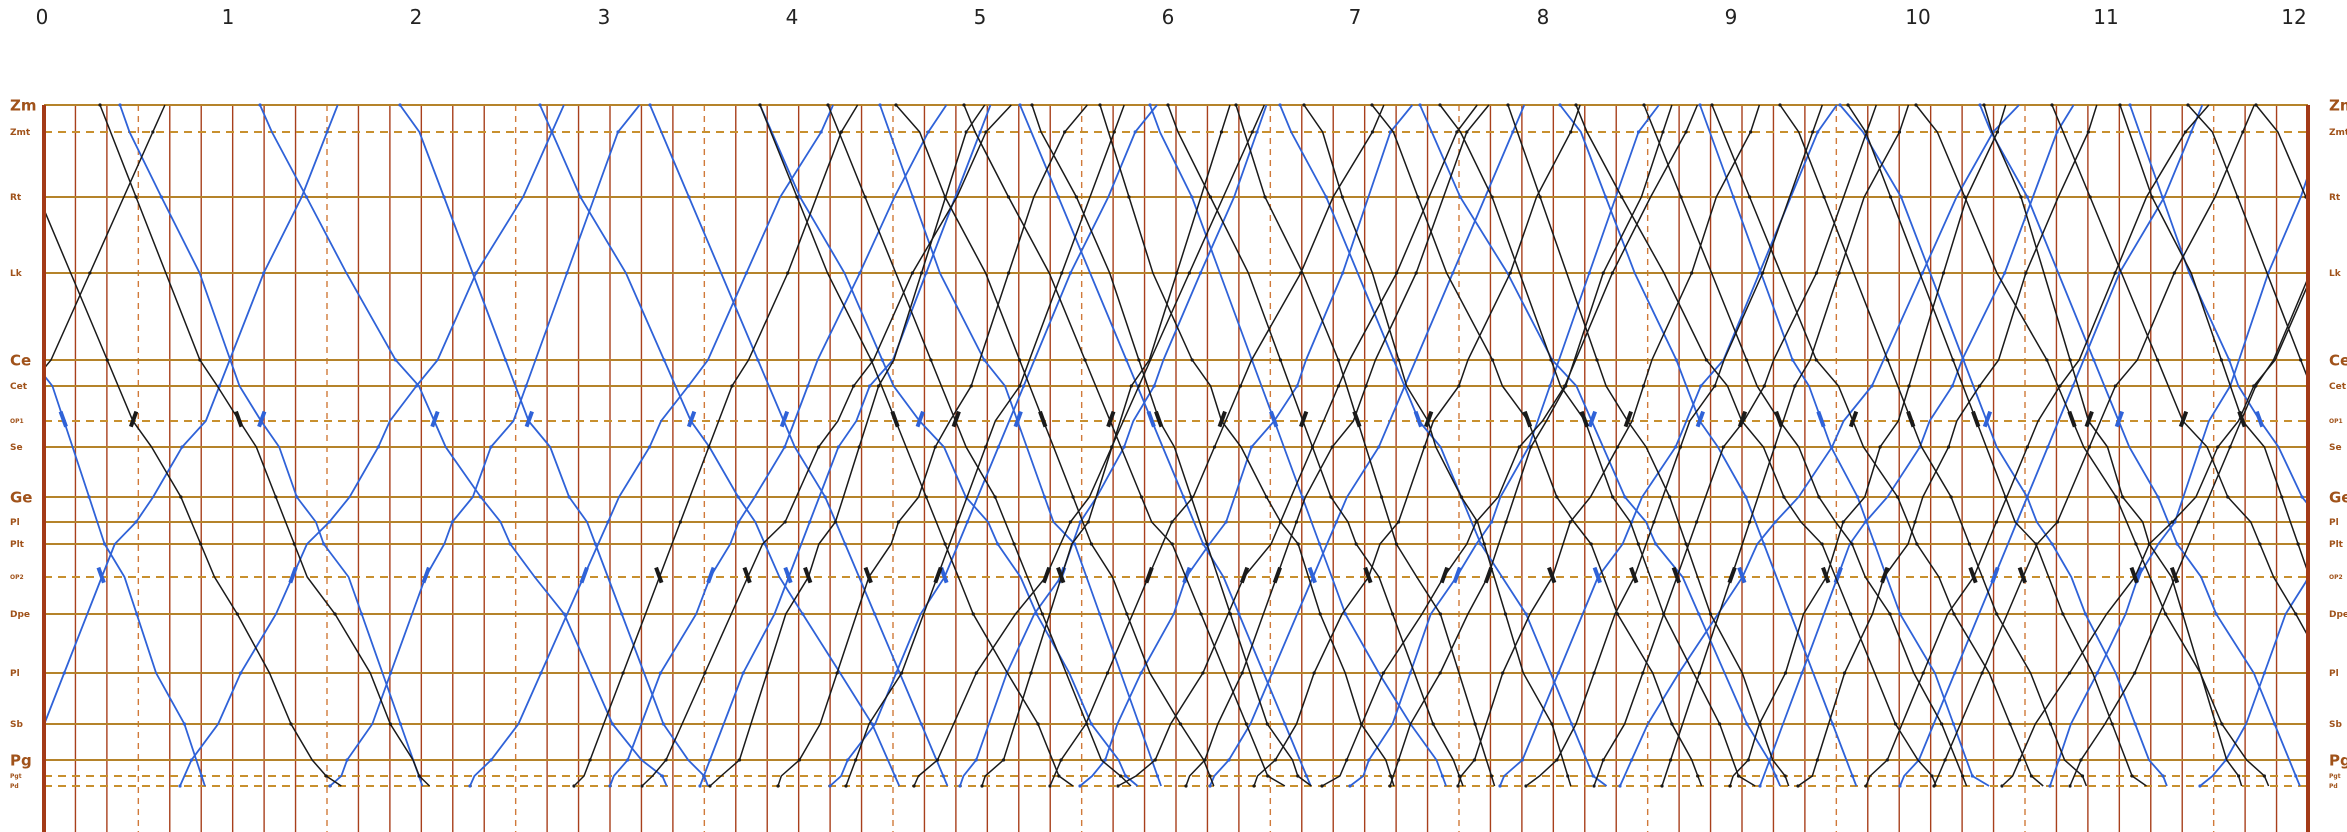 The height and width of the screenshot is (832, 2347). I want to click on station-label: OP2, so click(17, 577).